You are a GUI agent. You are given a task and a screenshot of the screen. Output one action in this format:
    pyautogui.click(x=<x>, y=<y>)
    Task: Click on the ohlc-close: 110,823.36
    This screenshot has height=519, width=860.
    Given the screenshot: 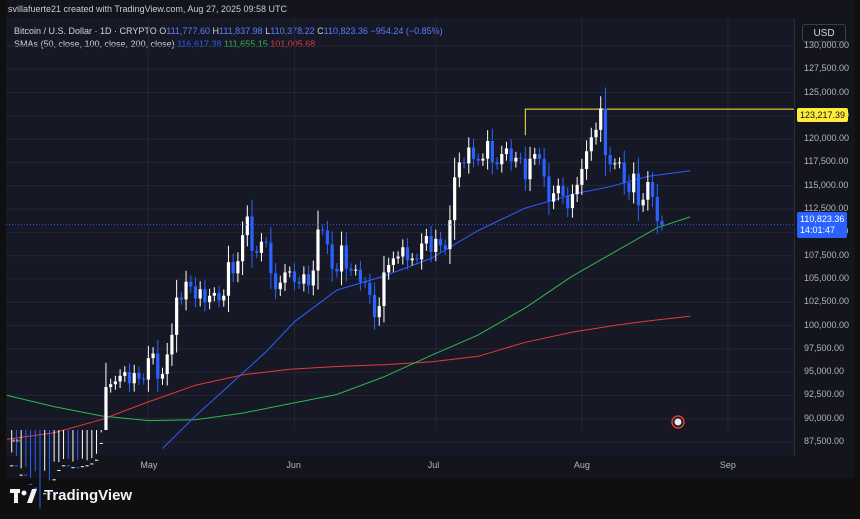 What is the action you would take?
    pyautogui.click(x=346, y=31)
    